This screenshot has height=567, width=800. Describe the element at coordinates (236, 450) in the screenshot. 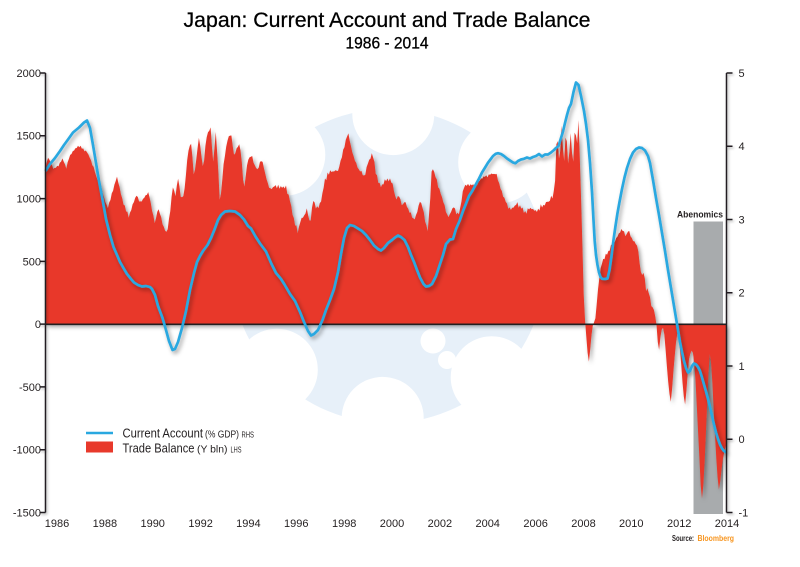

I see `svg-text: LHS` at that location.